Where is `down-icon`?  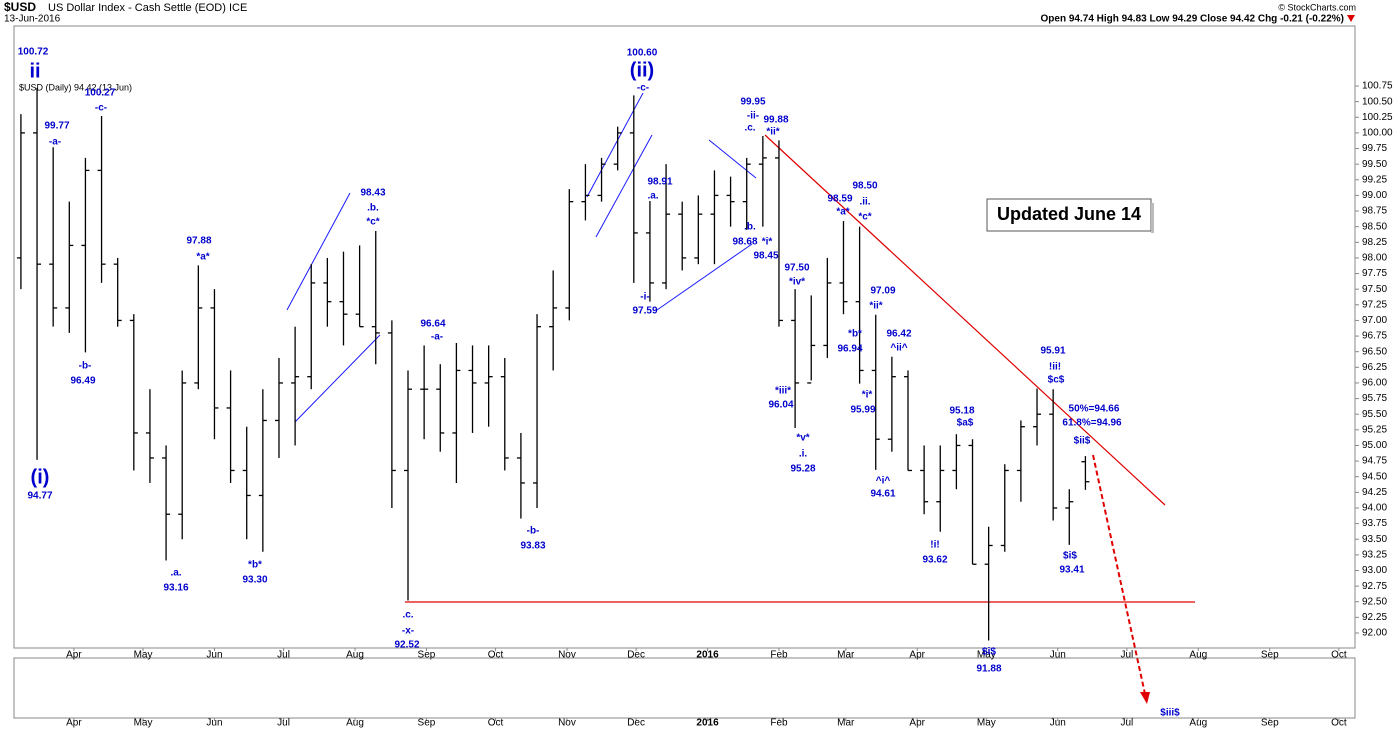 down-icon is located at coordinates (1351, 18).